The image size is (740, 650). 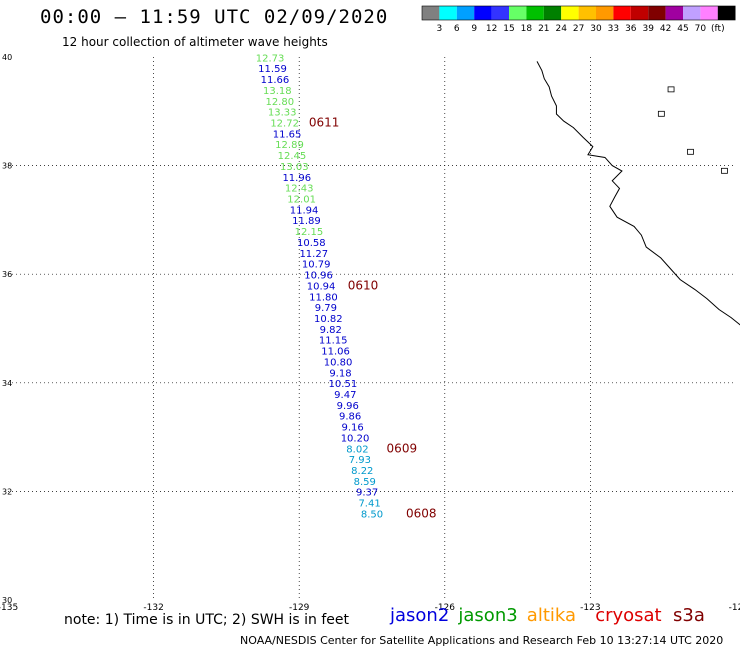 I want to click on colorbar-label: 12, so click(x=491, y=29).